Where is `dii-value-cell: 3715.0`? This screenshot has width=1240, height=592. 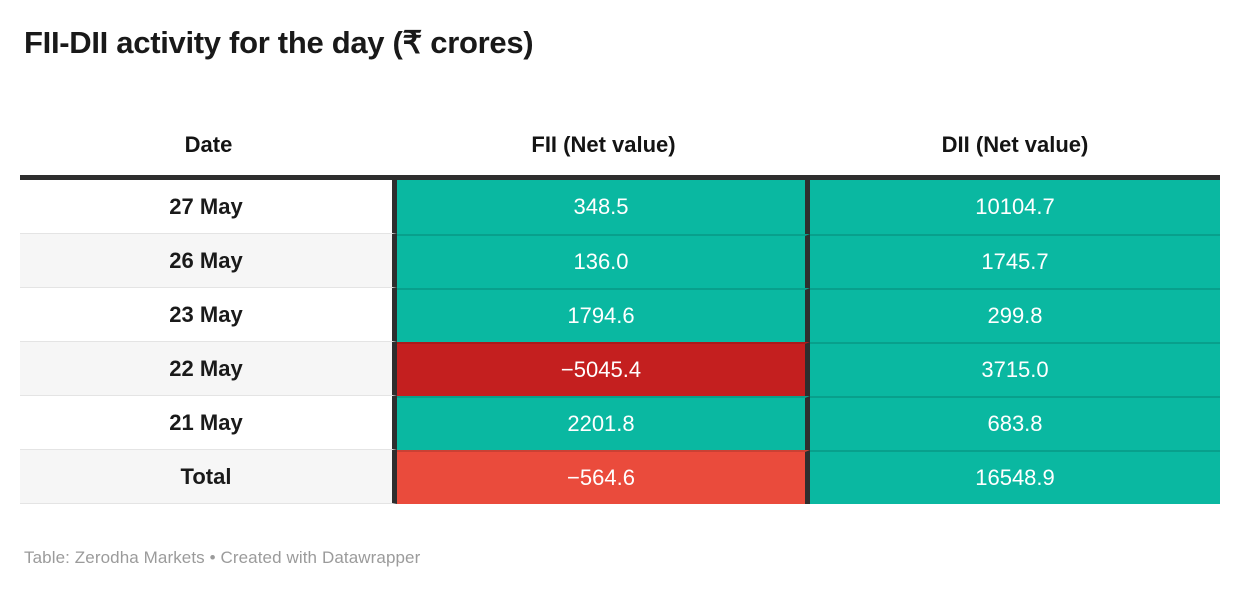 dii-value-cell: 3715.0 is located at coordinates (1015, 369).